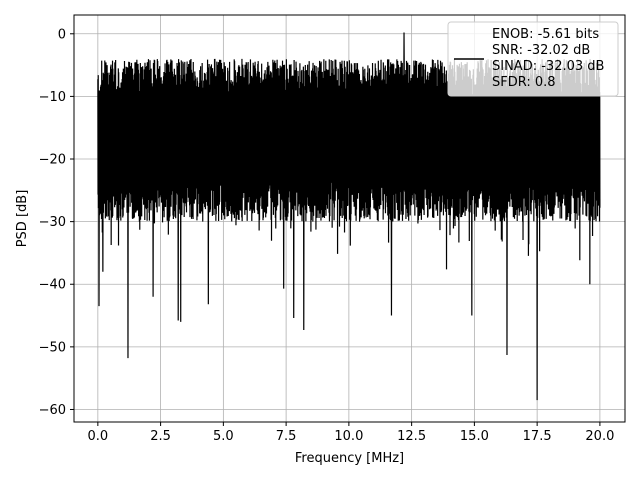  I want to click on y-tick-label: −30, so click(52, 222).